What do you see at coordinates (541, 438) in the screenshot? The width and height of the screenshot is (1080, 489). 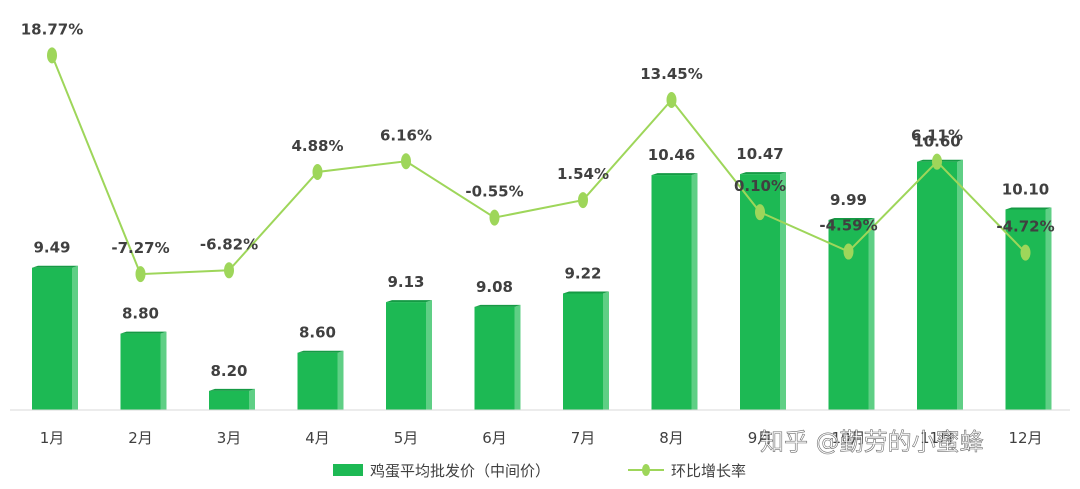 I see `x-tick-labels: 1月 2月 3月 4月 5月 6月 7月 8月 9月 10月 11月 12月` at bounding box center [541, 438].